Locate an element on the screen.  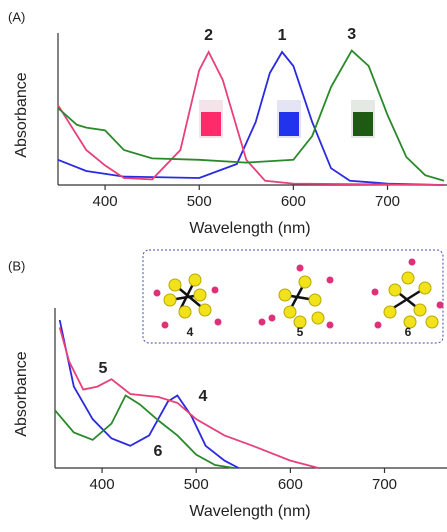
series-label: 1 is located at coordinates (282, 35).